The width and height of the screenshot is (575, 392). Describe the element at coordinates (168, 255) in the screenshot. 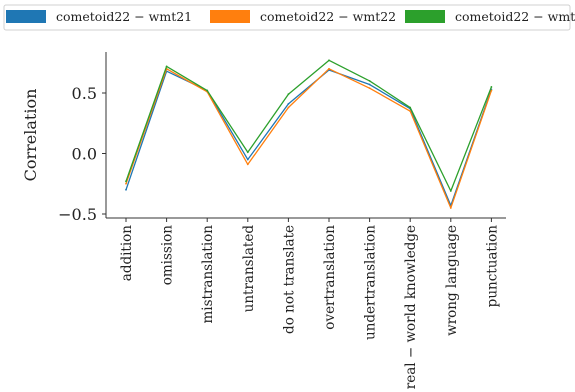

I see `x-tick-label: omission` at that location.